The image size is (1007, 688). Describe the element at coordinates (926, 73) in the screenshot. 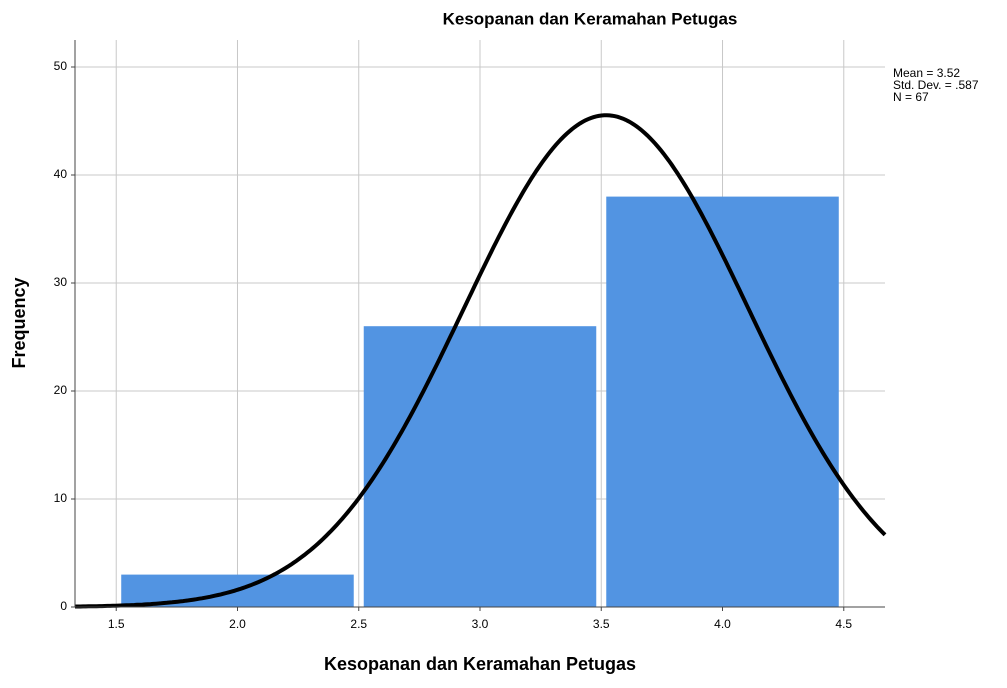

I see `stats-label: Mean = 3.52` at that location.